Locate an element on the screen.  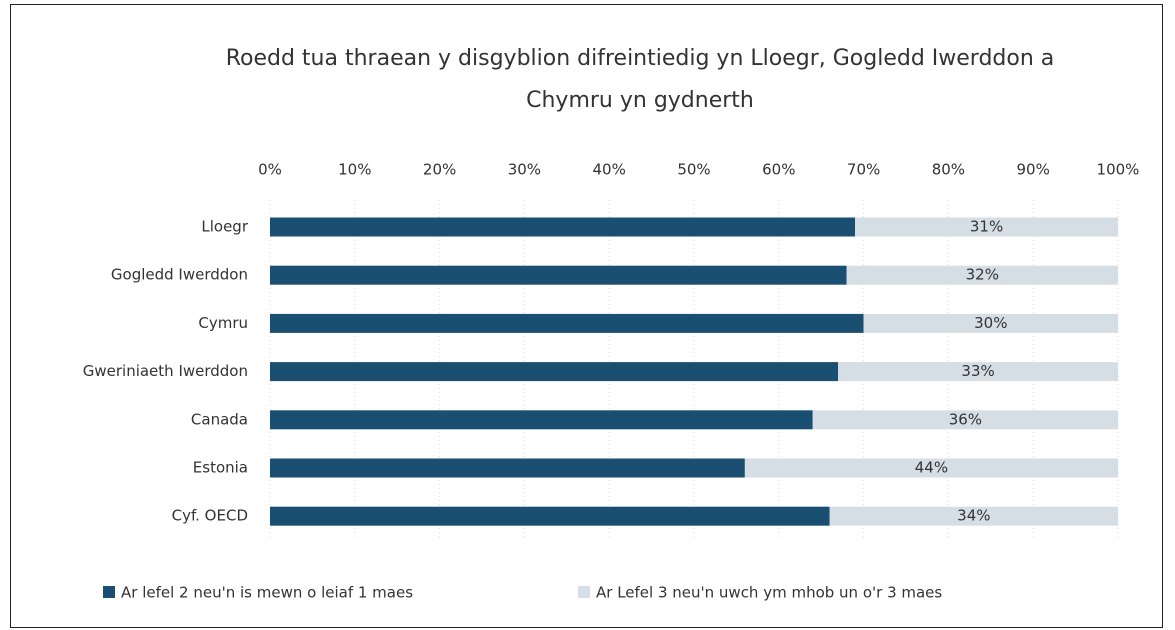
x-tick-label: 60% is located at coordinates (778, 170).